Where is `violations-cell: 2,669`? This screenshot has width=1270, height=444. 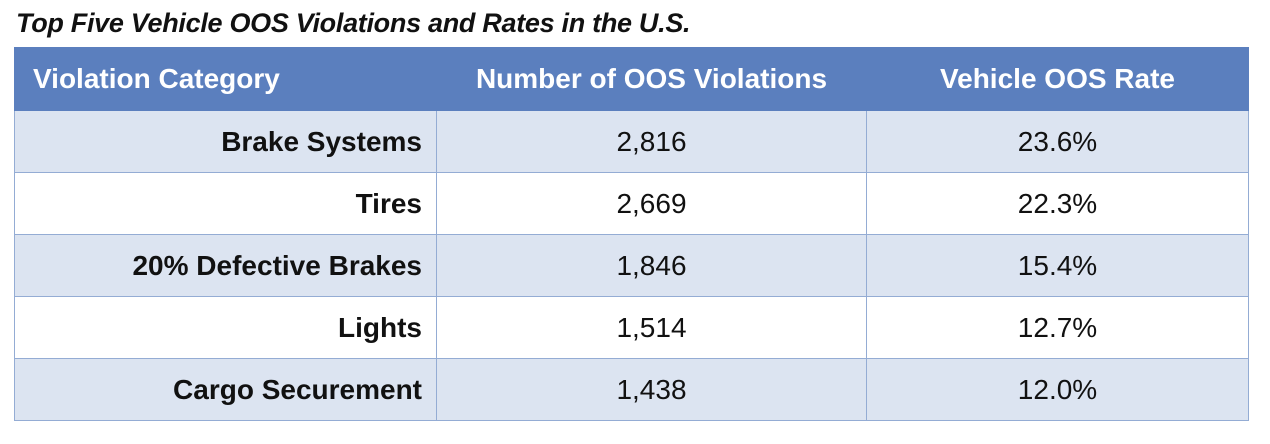 violations-cell: 2,669 is located at coordinates (651, 203).